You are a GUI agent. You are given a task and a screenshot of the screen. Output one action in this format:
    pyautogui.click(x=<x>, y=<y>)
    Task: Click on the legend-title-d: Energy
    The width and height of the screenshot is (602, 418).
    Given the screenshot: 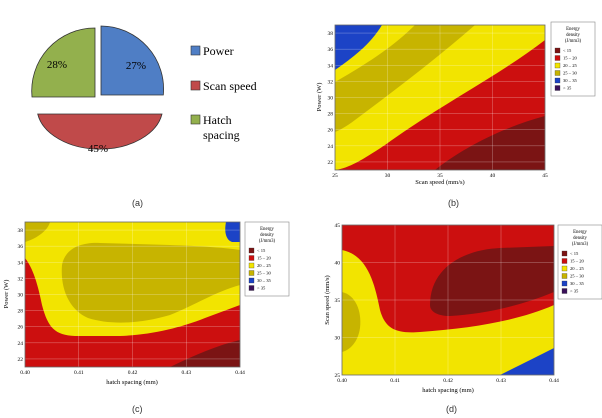 What is the action you would take?
    pyautogui.click(x=580, y=232)
    